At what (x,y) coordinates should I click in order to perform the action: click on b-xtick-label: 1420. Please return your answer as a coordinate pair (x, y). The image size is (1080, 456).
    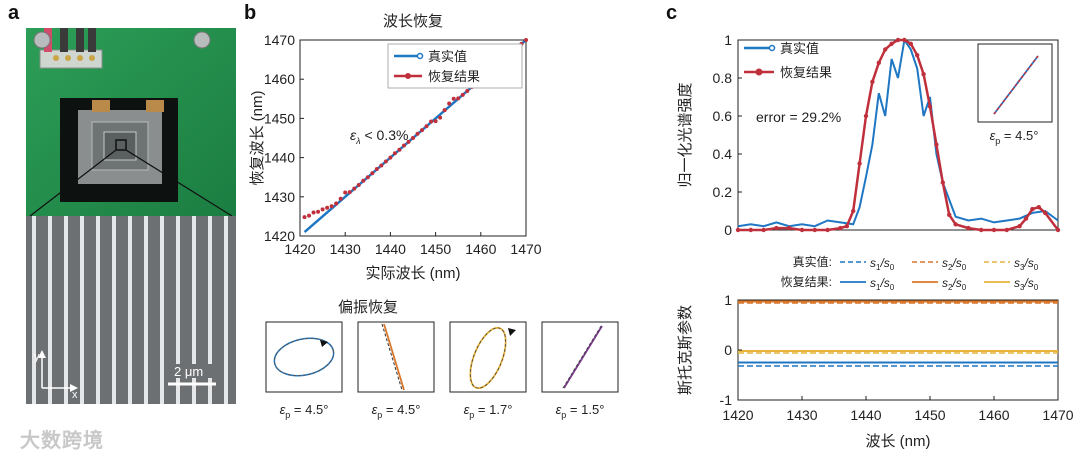
    Looking at the image, I should click on (299, 249).